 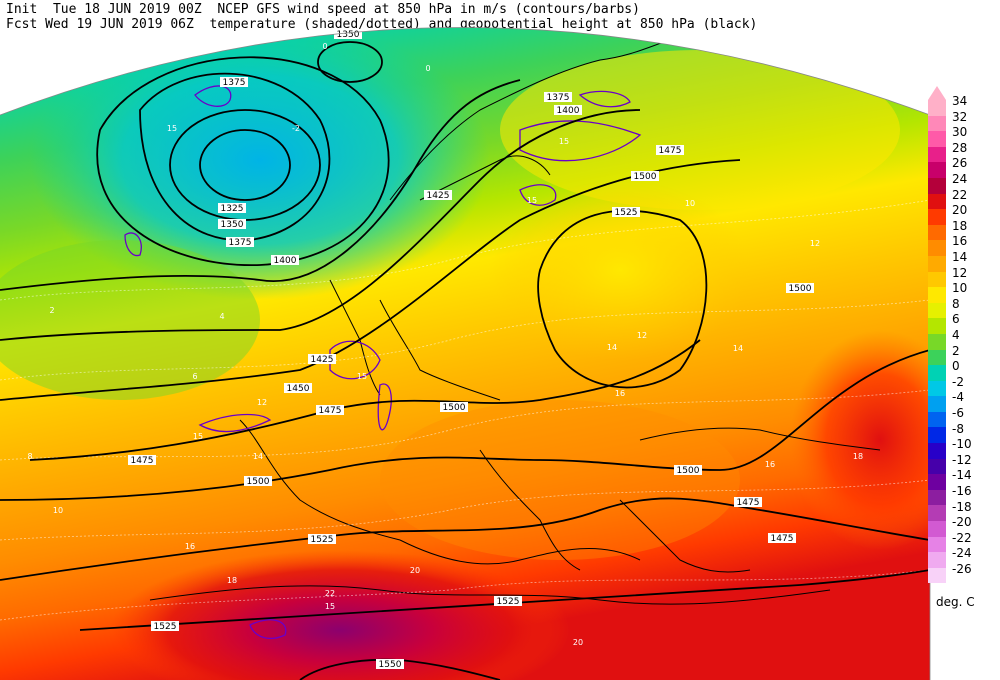 I want to click on legend-label: 26, so click(x=960, y=163).